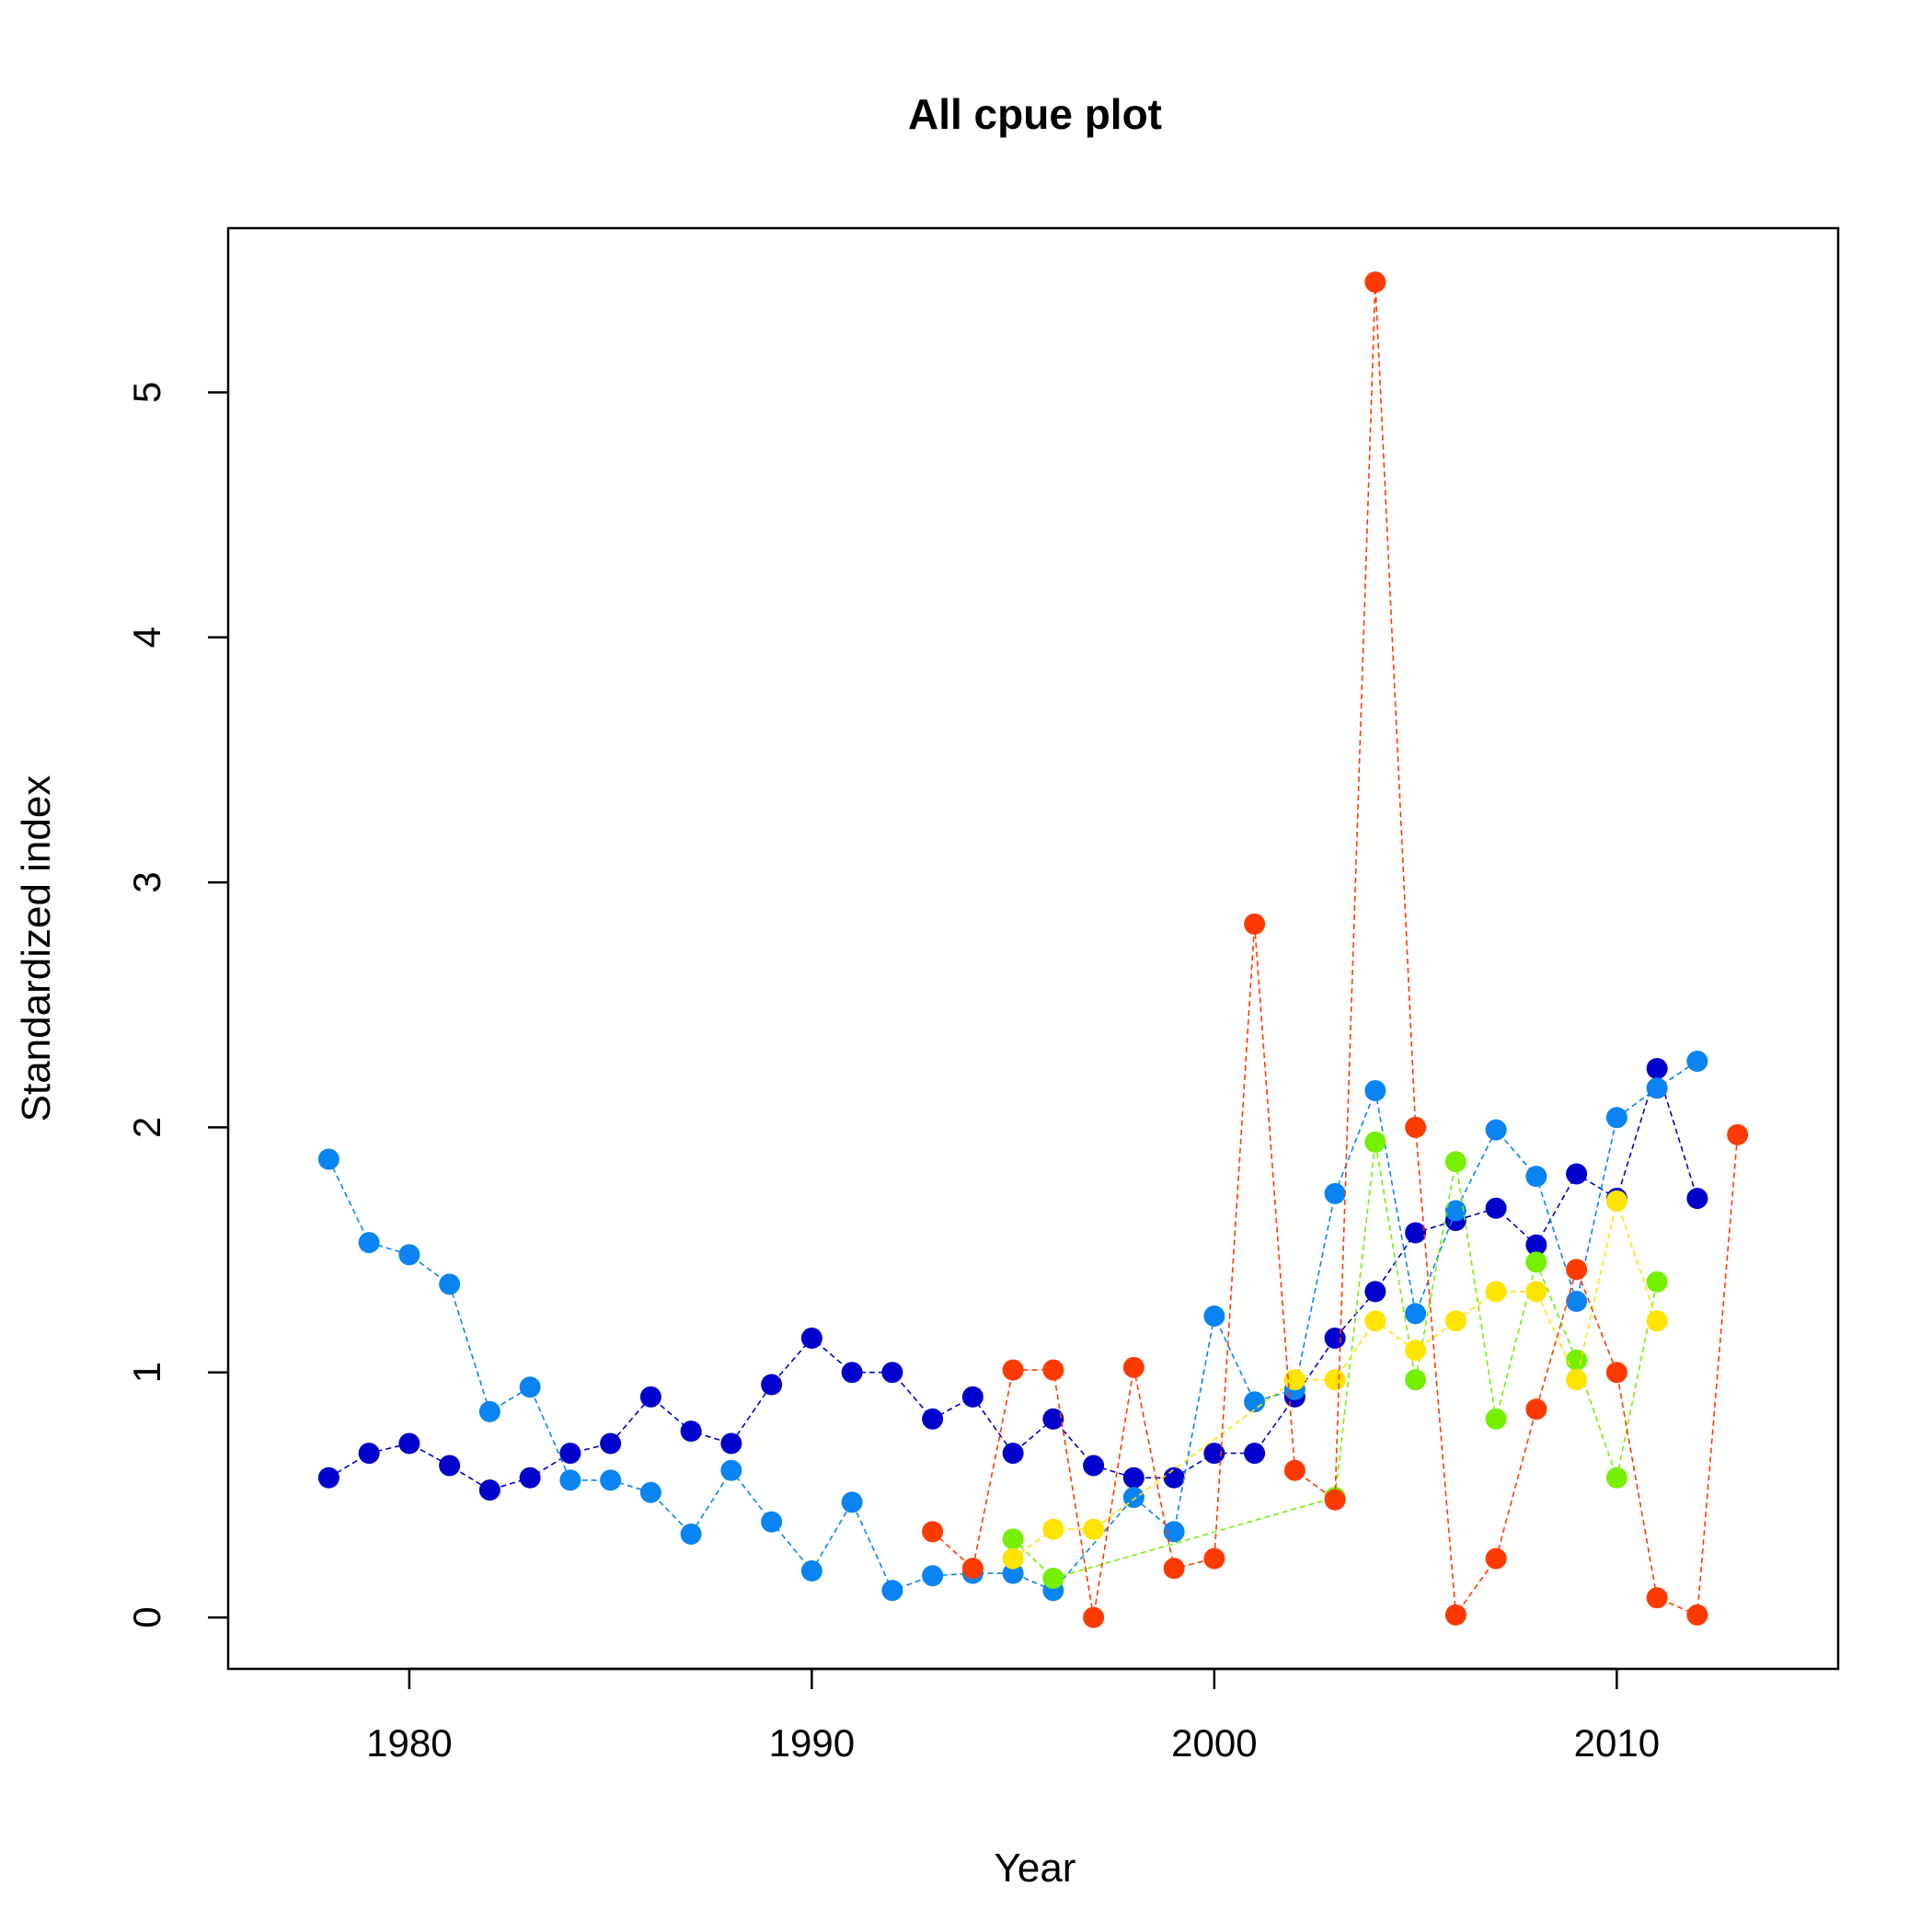  I want to click on x-tick-label: 2010, so click(1617, 1743).